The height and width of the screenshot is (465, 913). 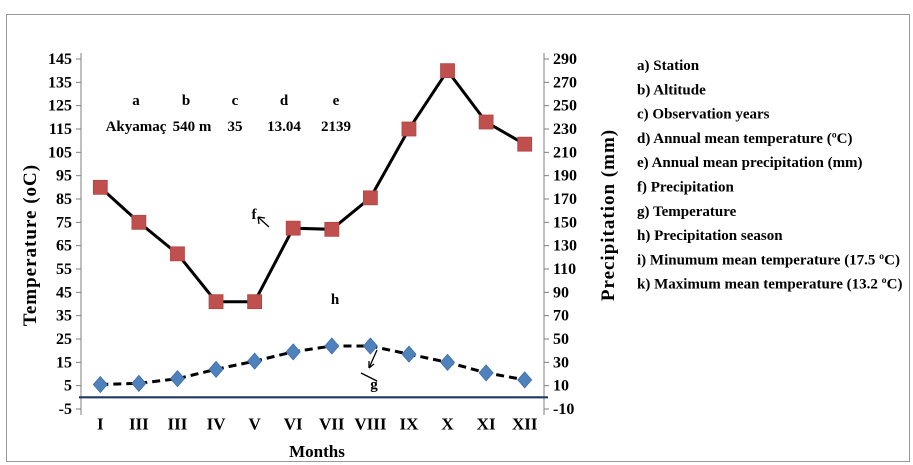 What do you see at coordinates (60, 59) in the screenshot?
I see `y-left-tick-label: 145` at bounding box center [60, 59].